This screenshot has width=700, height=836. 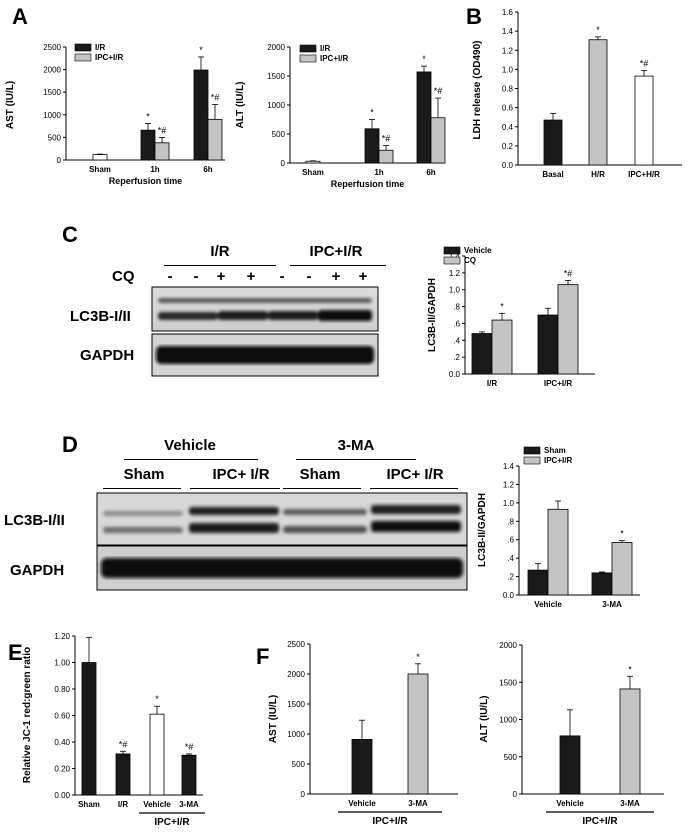 I want to click on chart-a-ast-y-tick-label: 2000, so click(x=52, y=70).